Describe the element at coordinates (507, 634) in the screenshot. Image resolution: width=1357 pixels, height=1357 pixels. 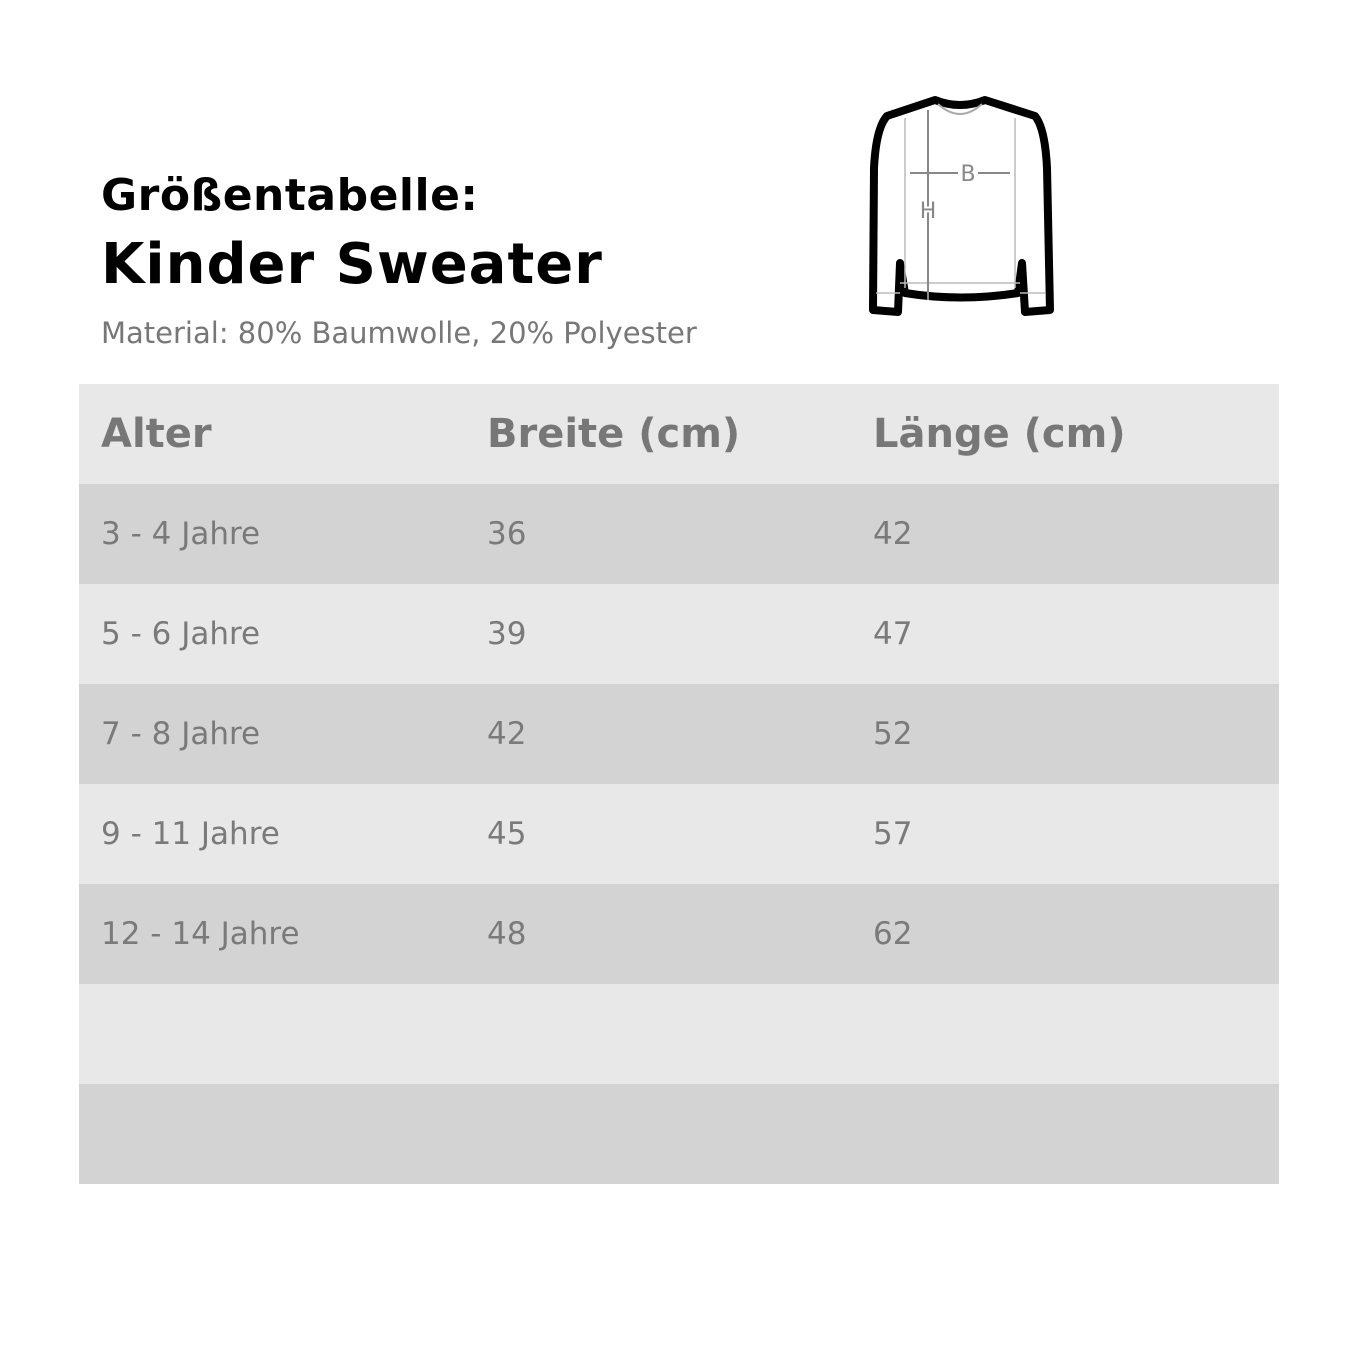
I see `cell-width: 39` at that location.